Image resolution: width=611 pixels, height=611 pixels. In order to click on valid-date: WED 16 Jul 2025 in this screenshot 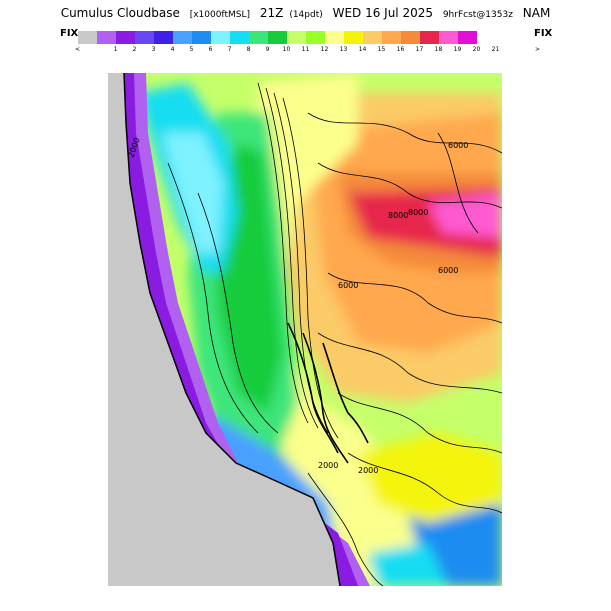, I will do `click(382, 13)`.